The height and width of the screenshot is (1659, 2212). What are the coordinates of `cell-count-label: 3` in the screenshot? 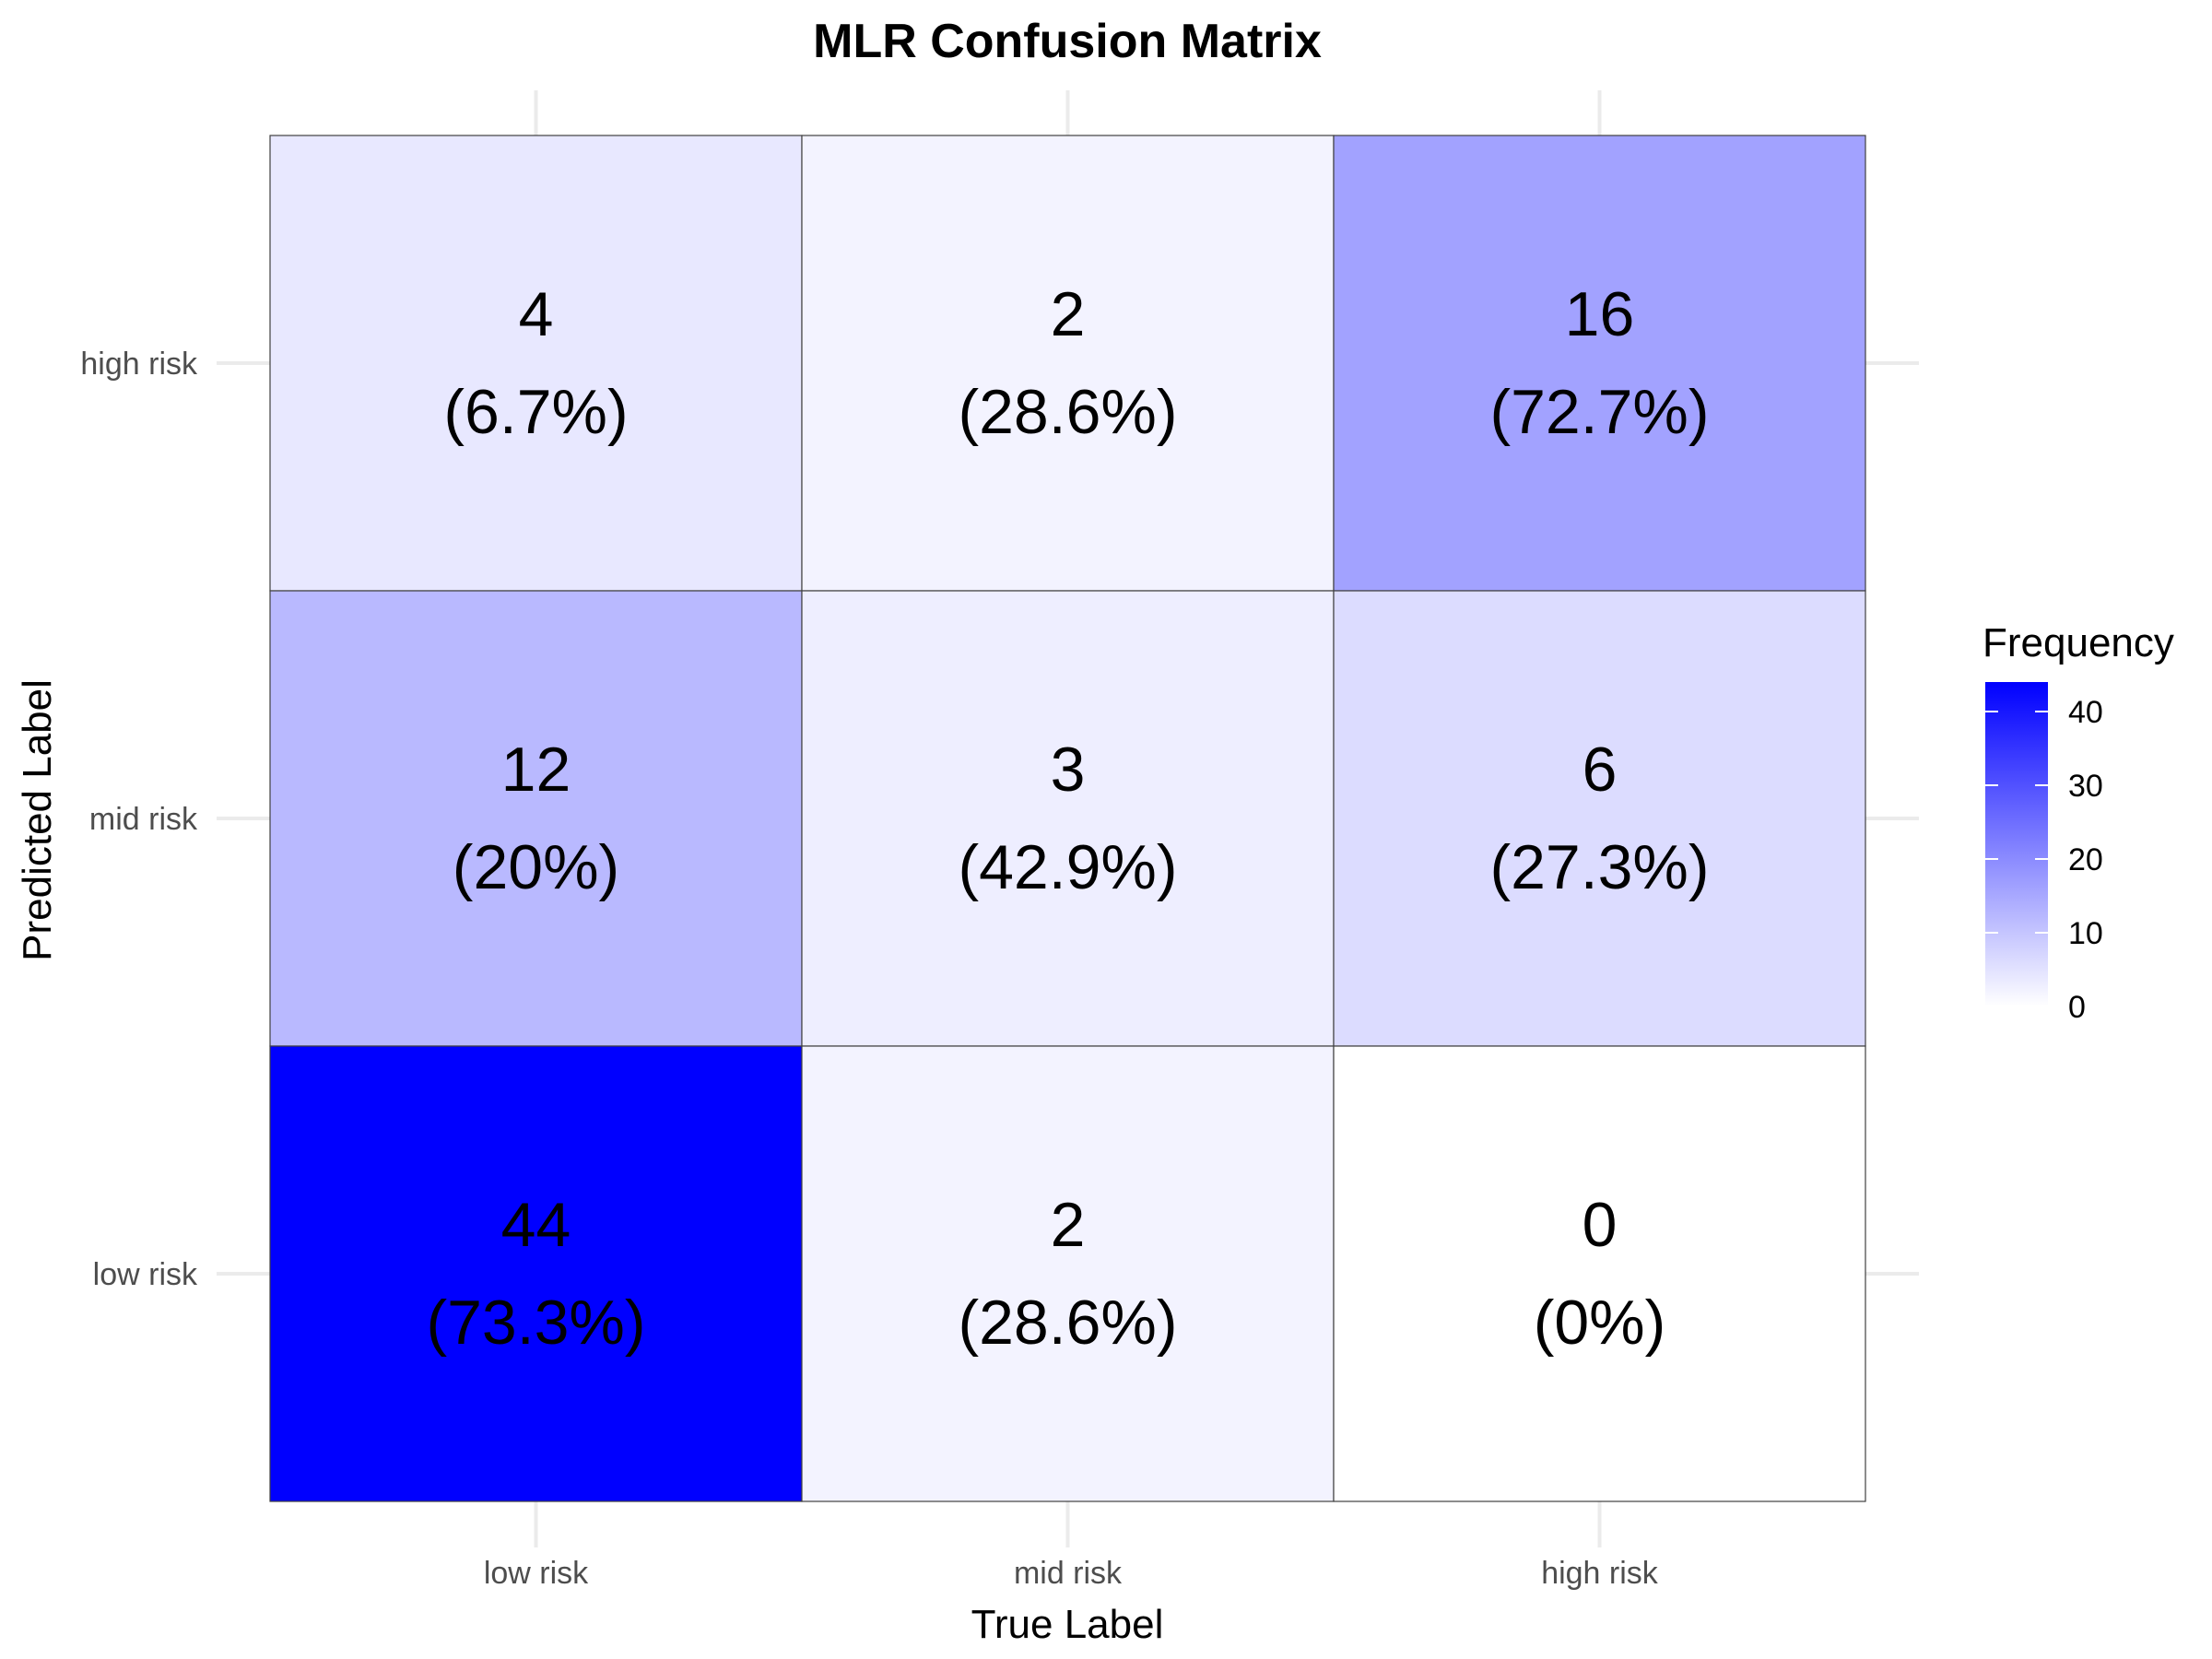 It's located at (1068, 770).